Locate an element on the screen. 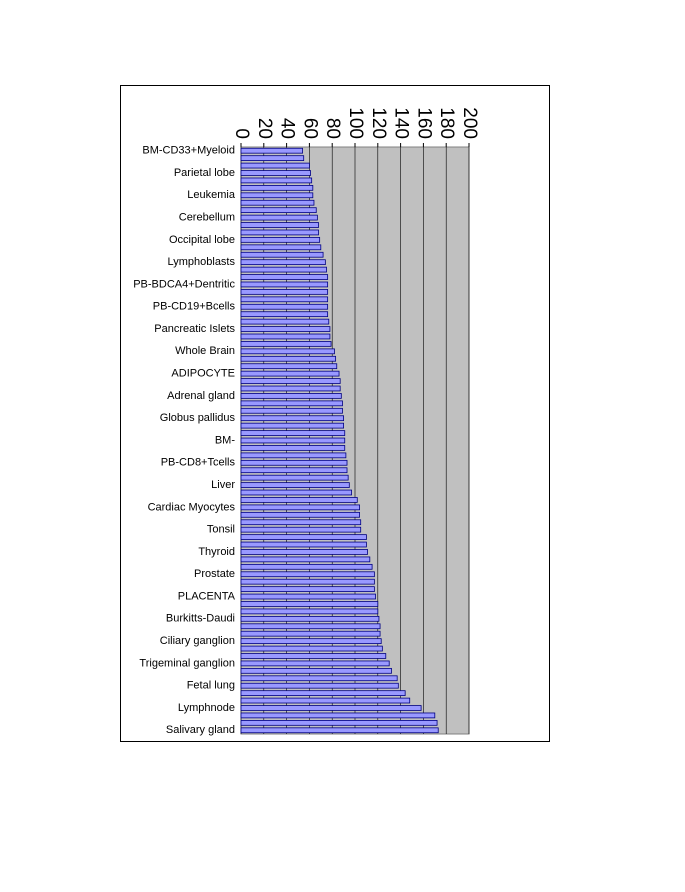  x-tick-label: 100 is located at coordinates (355, 123).